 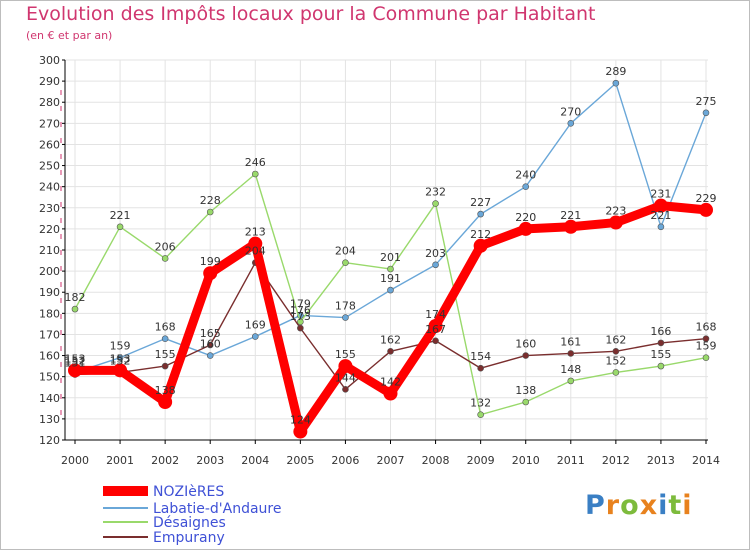 What do you see at coordinates (595, 505) in the screenshot?
I see `logo-letter: P` at bounding box center [595, 505].